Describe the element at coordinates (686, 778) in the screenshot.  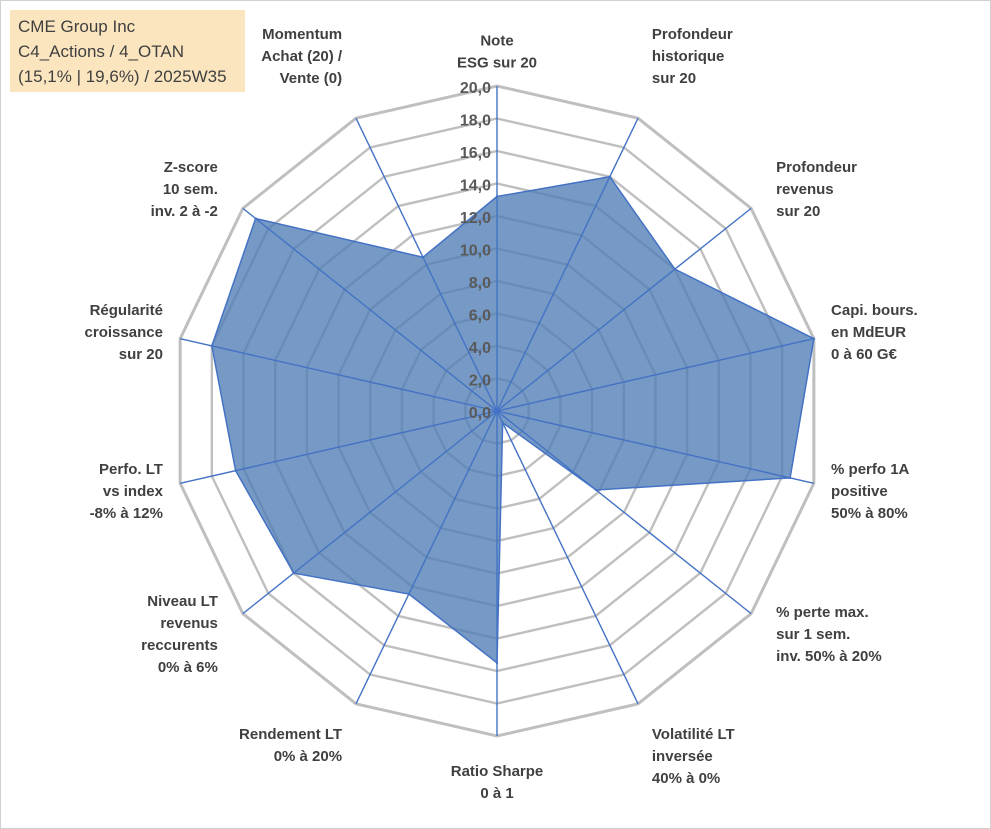
I see `axis-label-line: 40% à 0%` at that location.